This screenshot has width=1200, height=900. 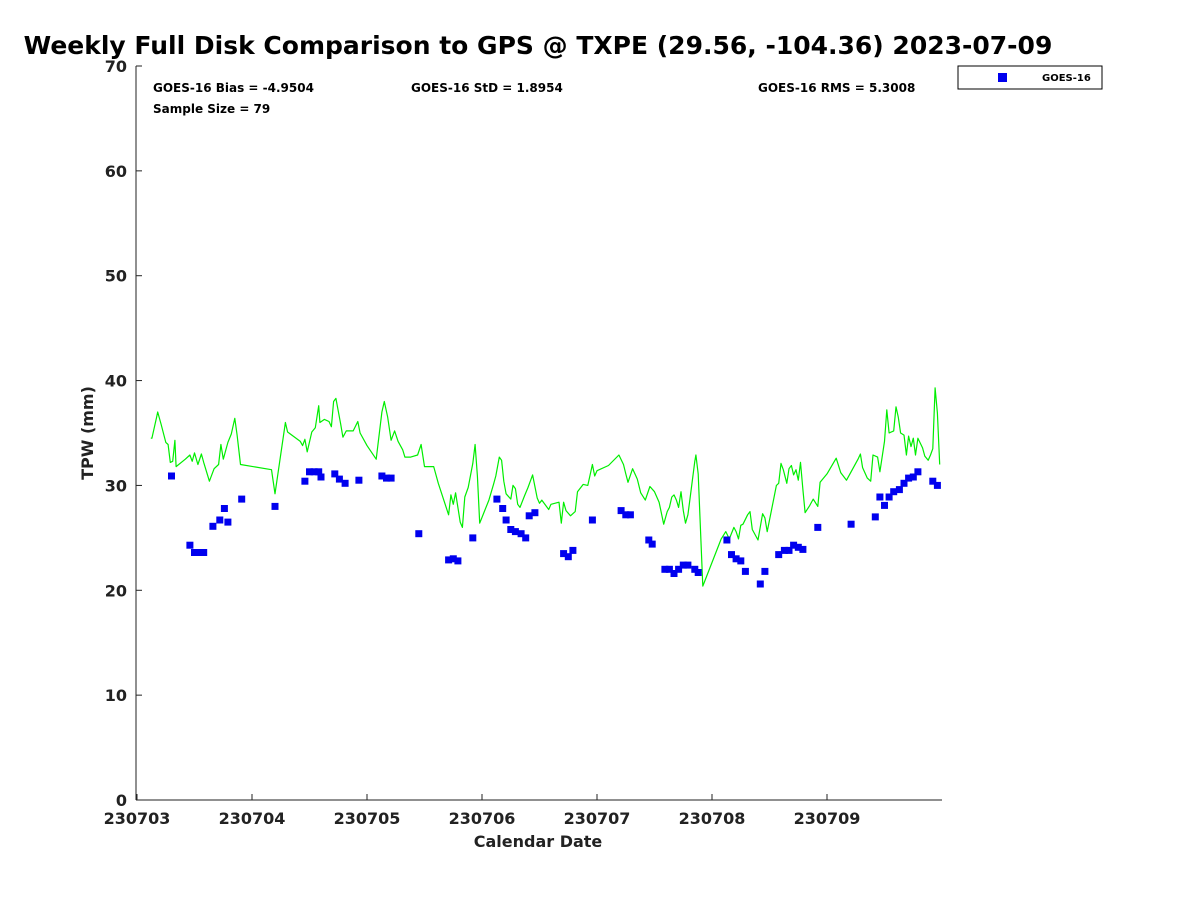 I want to click on y-tick-label: 10, so click(x=116, y=695).